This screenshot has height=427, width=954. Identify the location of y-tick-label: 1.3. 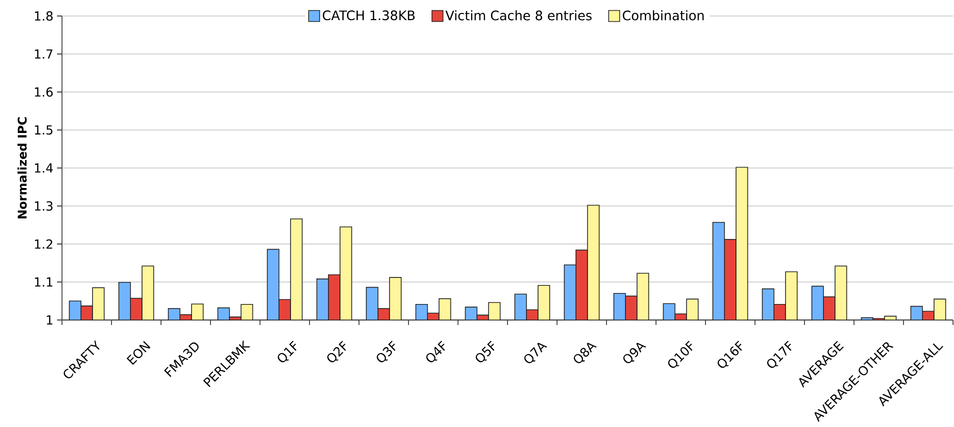
(43, 206).